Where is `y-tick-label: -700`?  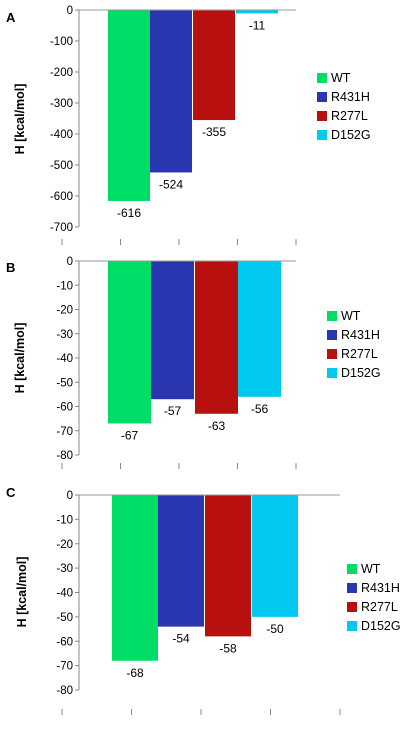 y-tick-label: -700 is located at coordinates (61, 228).